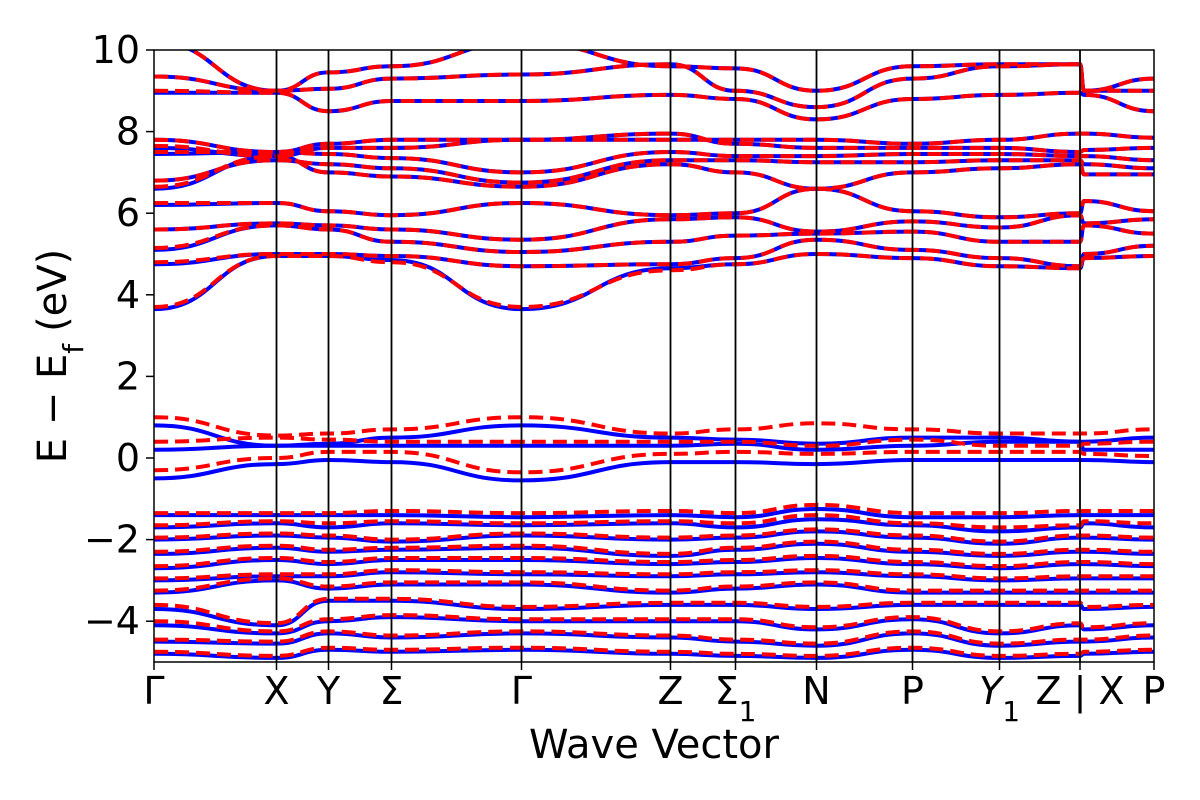  Describe the element at coordinates (1079, 691) in the screenshot. I see `x-tick-label: Z | X` at that location.